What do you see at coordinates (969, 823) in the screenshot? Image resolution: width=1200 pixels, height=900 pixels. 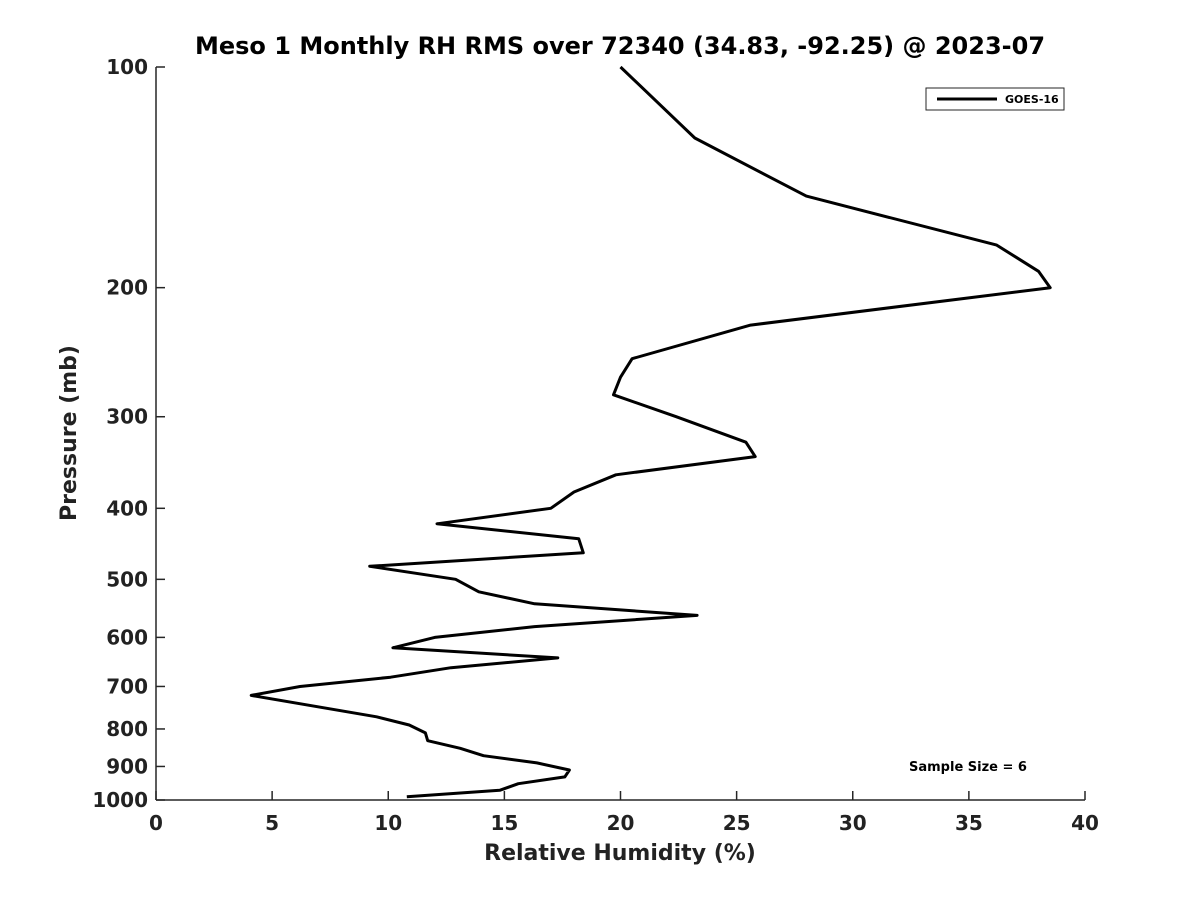 I see `x-tick-label: 35` at bounding box center [969, 823].